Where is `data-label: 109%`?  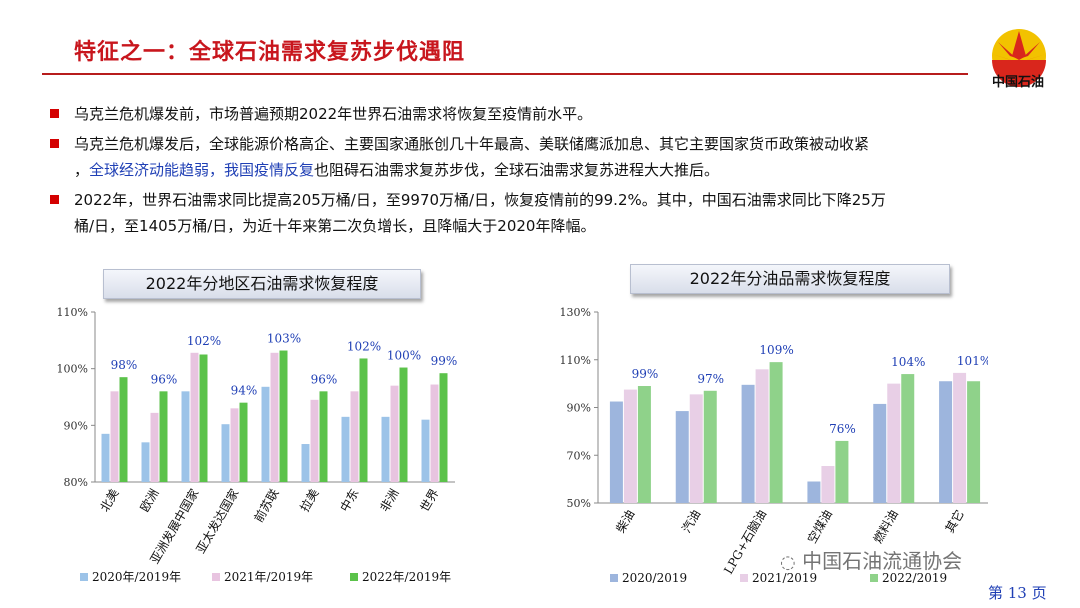
data-label: 109% is located at coordinates (776, 350).